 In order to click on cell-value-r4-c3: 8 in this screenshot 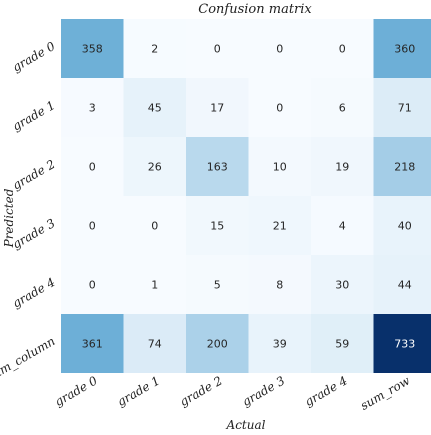, I will do `click(279, 285)`.